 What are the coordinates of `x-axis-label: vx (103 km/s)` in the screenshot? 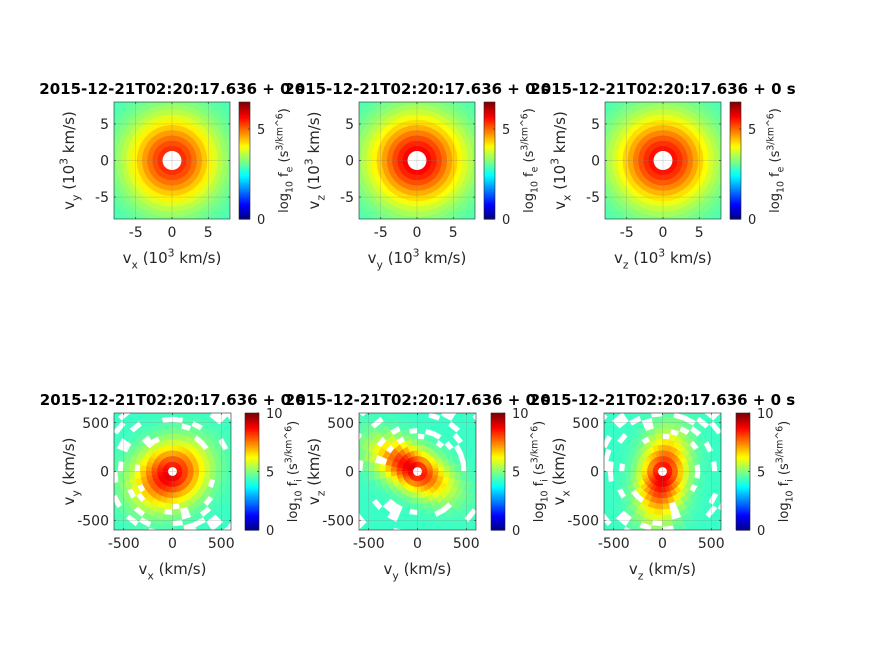 It's located at (172, 259).